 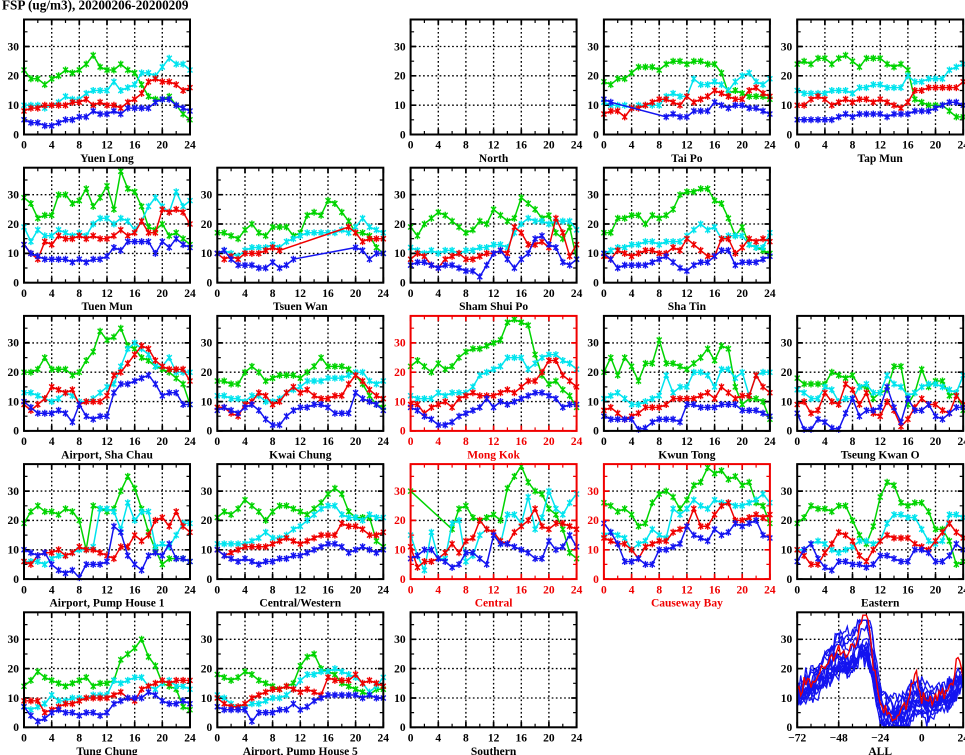 I want to click on svg-text: Airport, Sha Chau, so click(x=107, y=455).